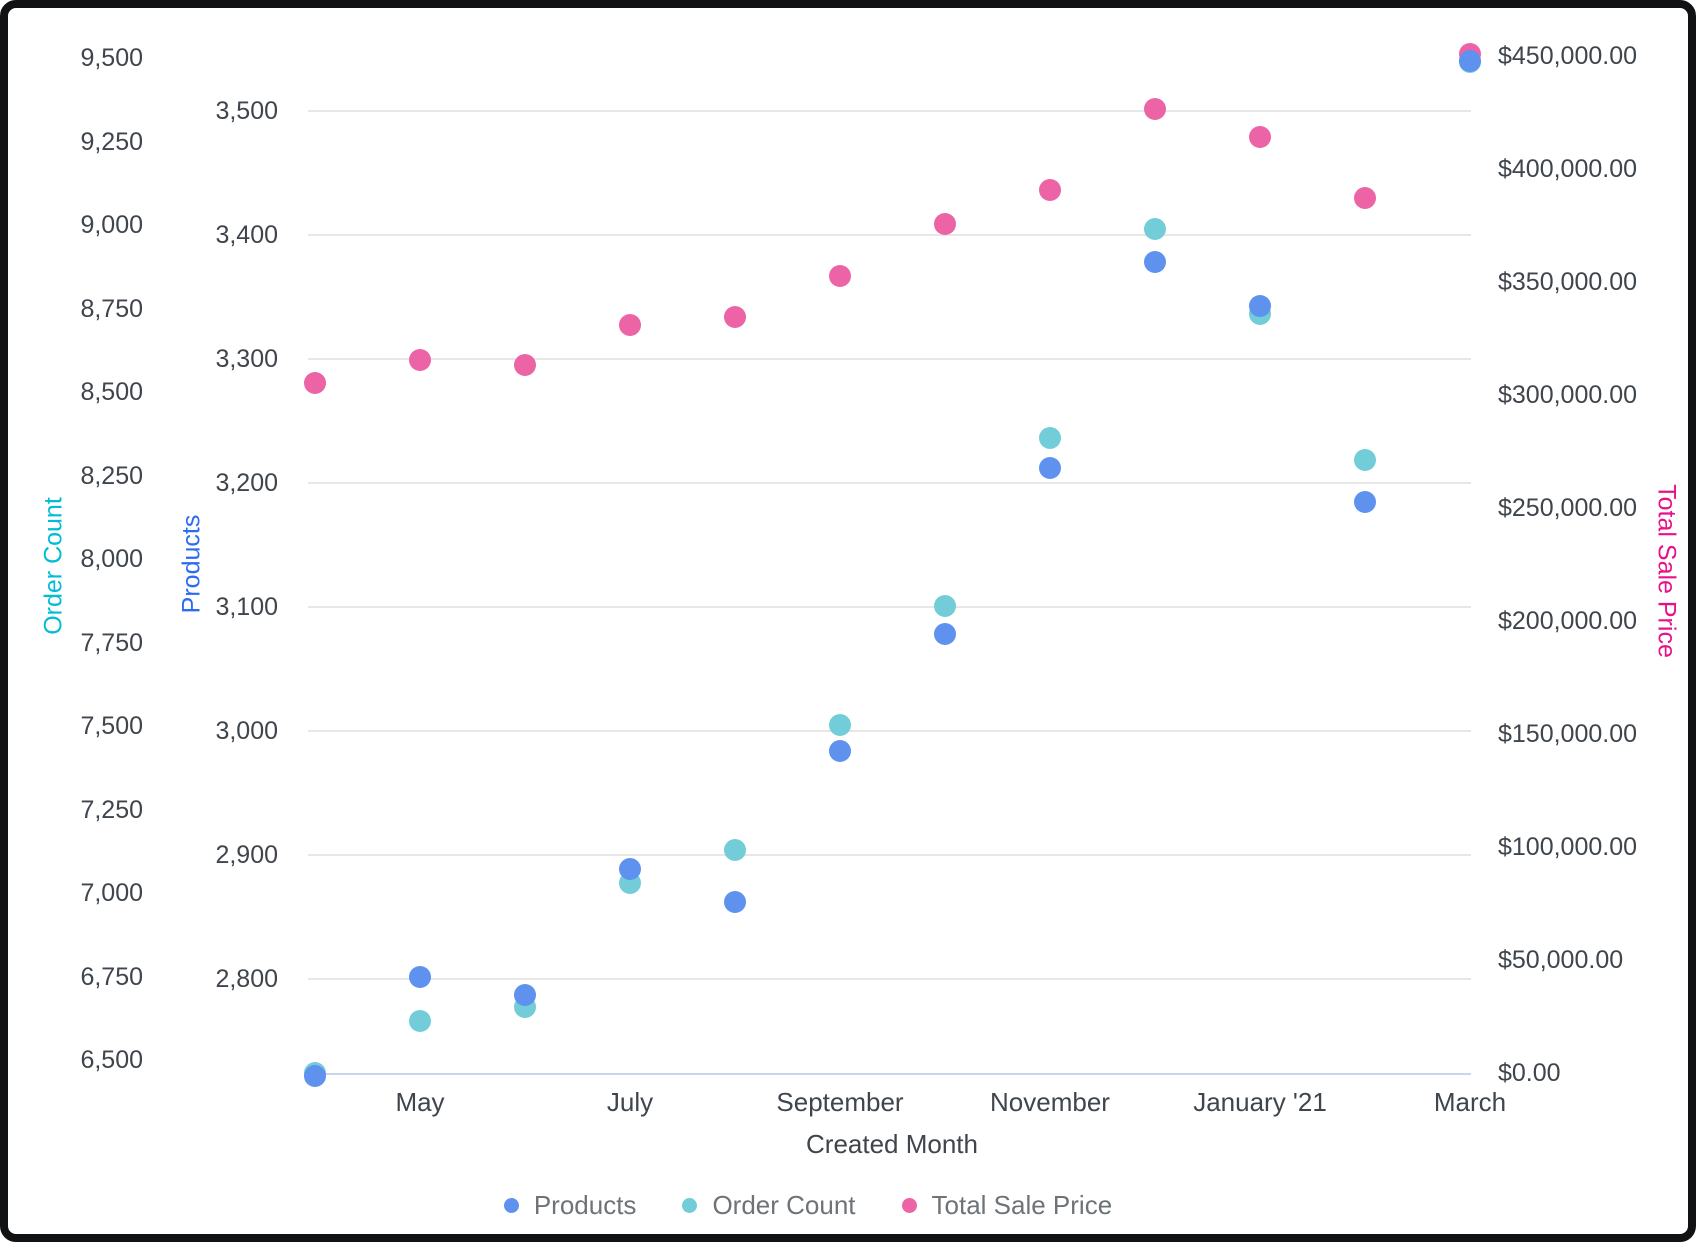 Image resolution: width=1696 pixels, height=1242 pixels. What do you see at coordinates (111, 392) in the screenshot?
I see `order_count-tick-label: 8,500` at bounding box center [111, 392].